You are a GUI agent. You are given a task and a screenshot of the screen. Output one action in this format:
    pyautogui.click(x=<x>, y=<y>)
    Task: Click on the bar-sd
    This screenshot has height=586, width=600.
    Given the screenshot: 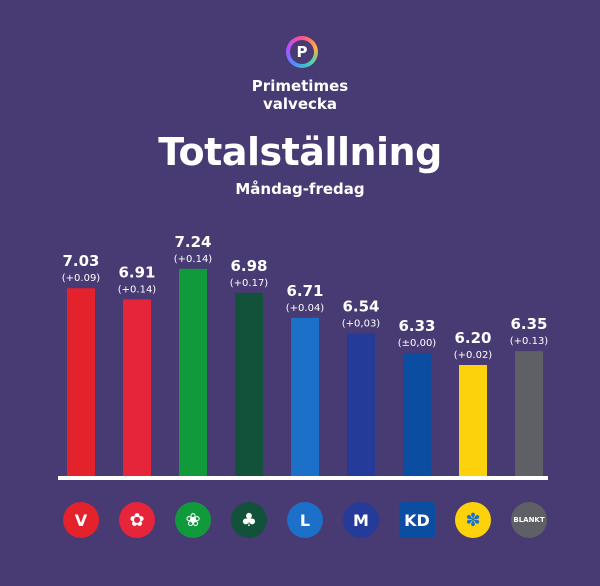 What is the action you would take?
    pyautogui.click(x=473, y=420)
    